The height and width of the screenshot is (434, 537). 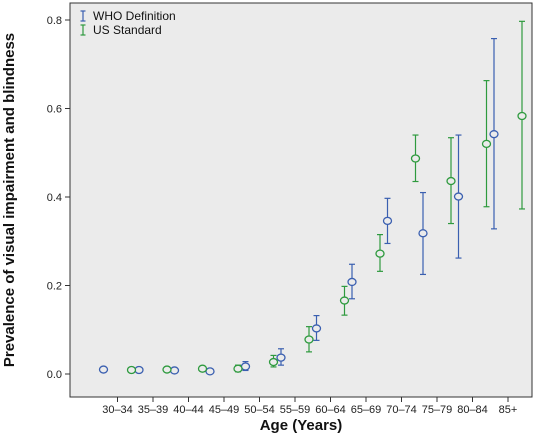 I want to click on y-tick-label: 0.0, so click(x=54, y=375).